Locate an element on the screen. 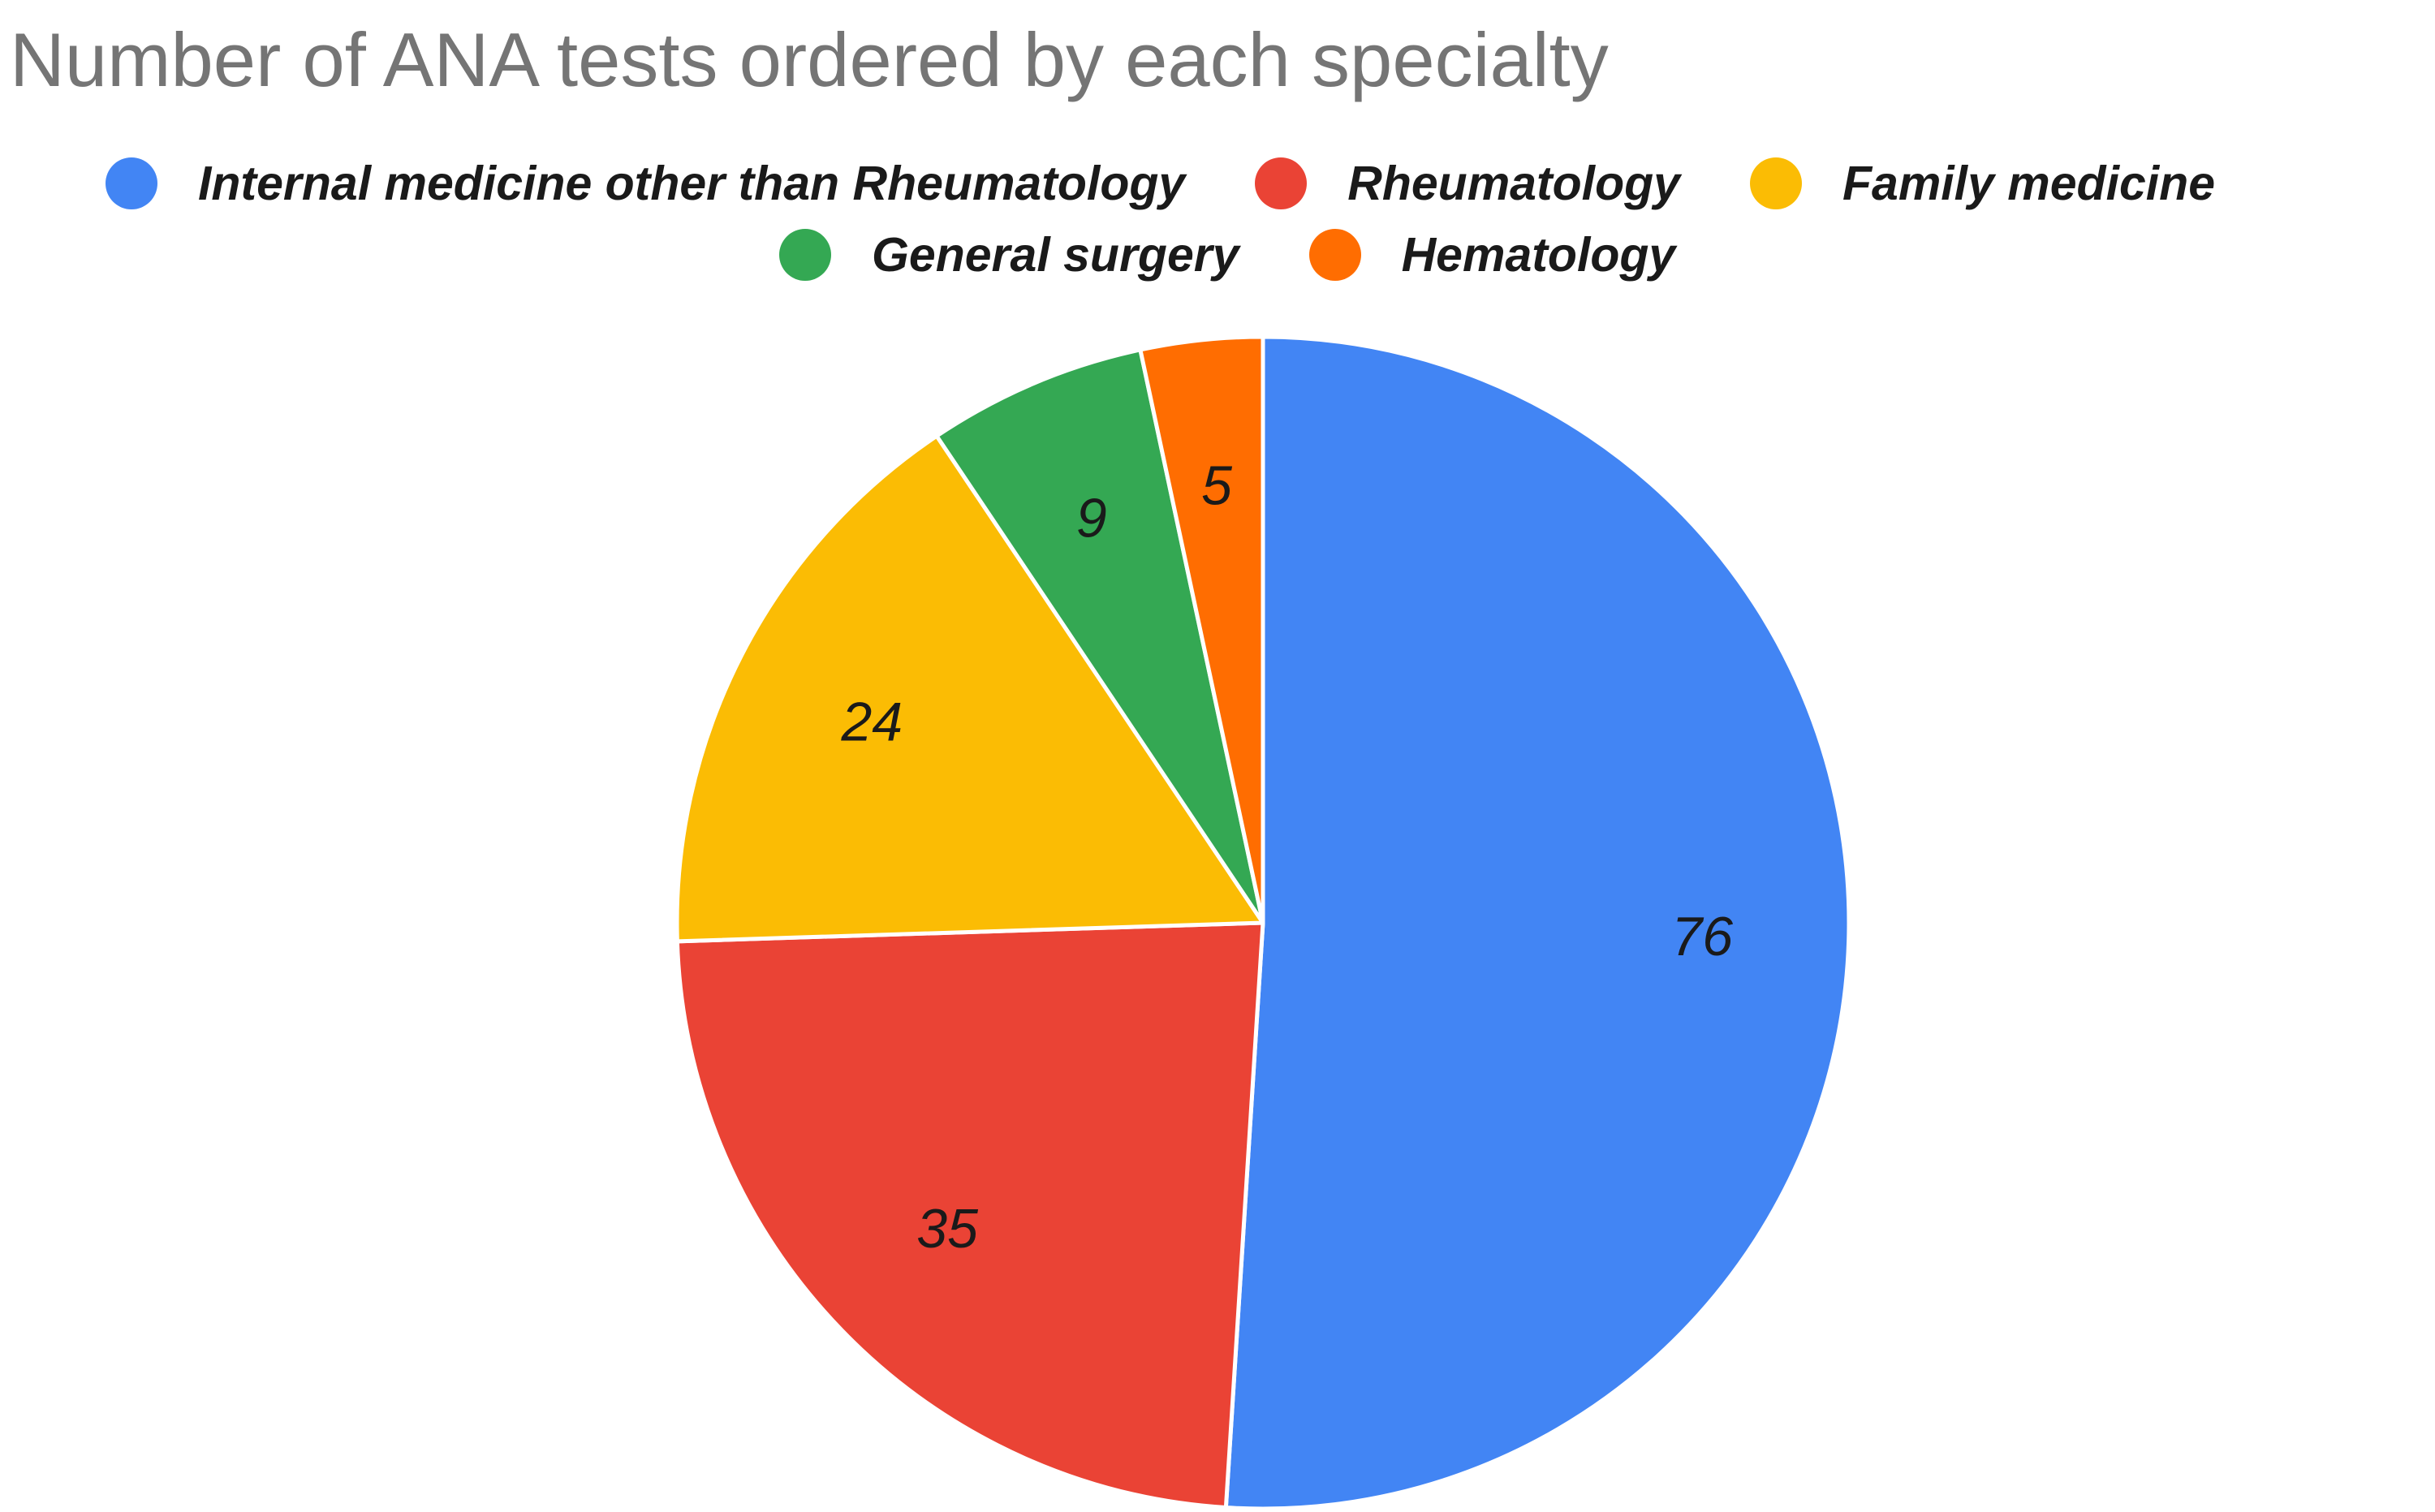 This screenshot has height=1512, width=2435. legend-item-family-medicine: Family medicine is located at coordinates (1983, 184).